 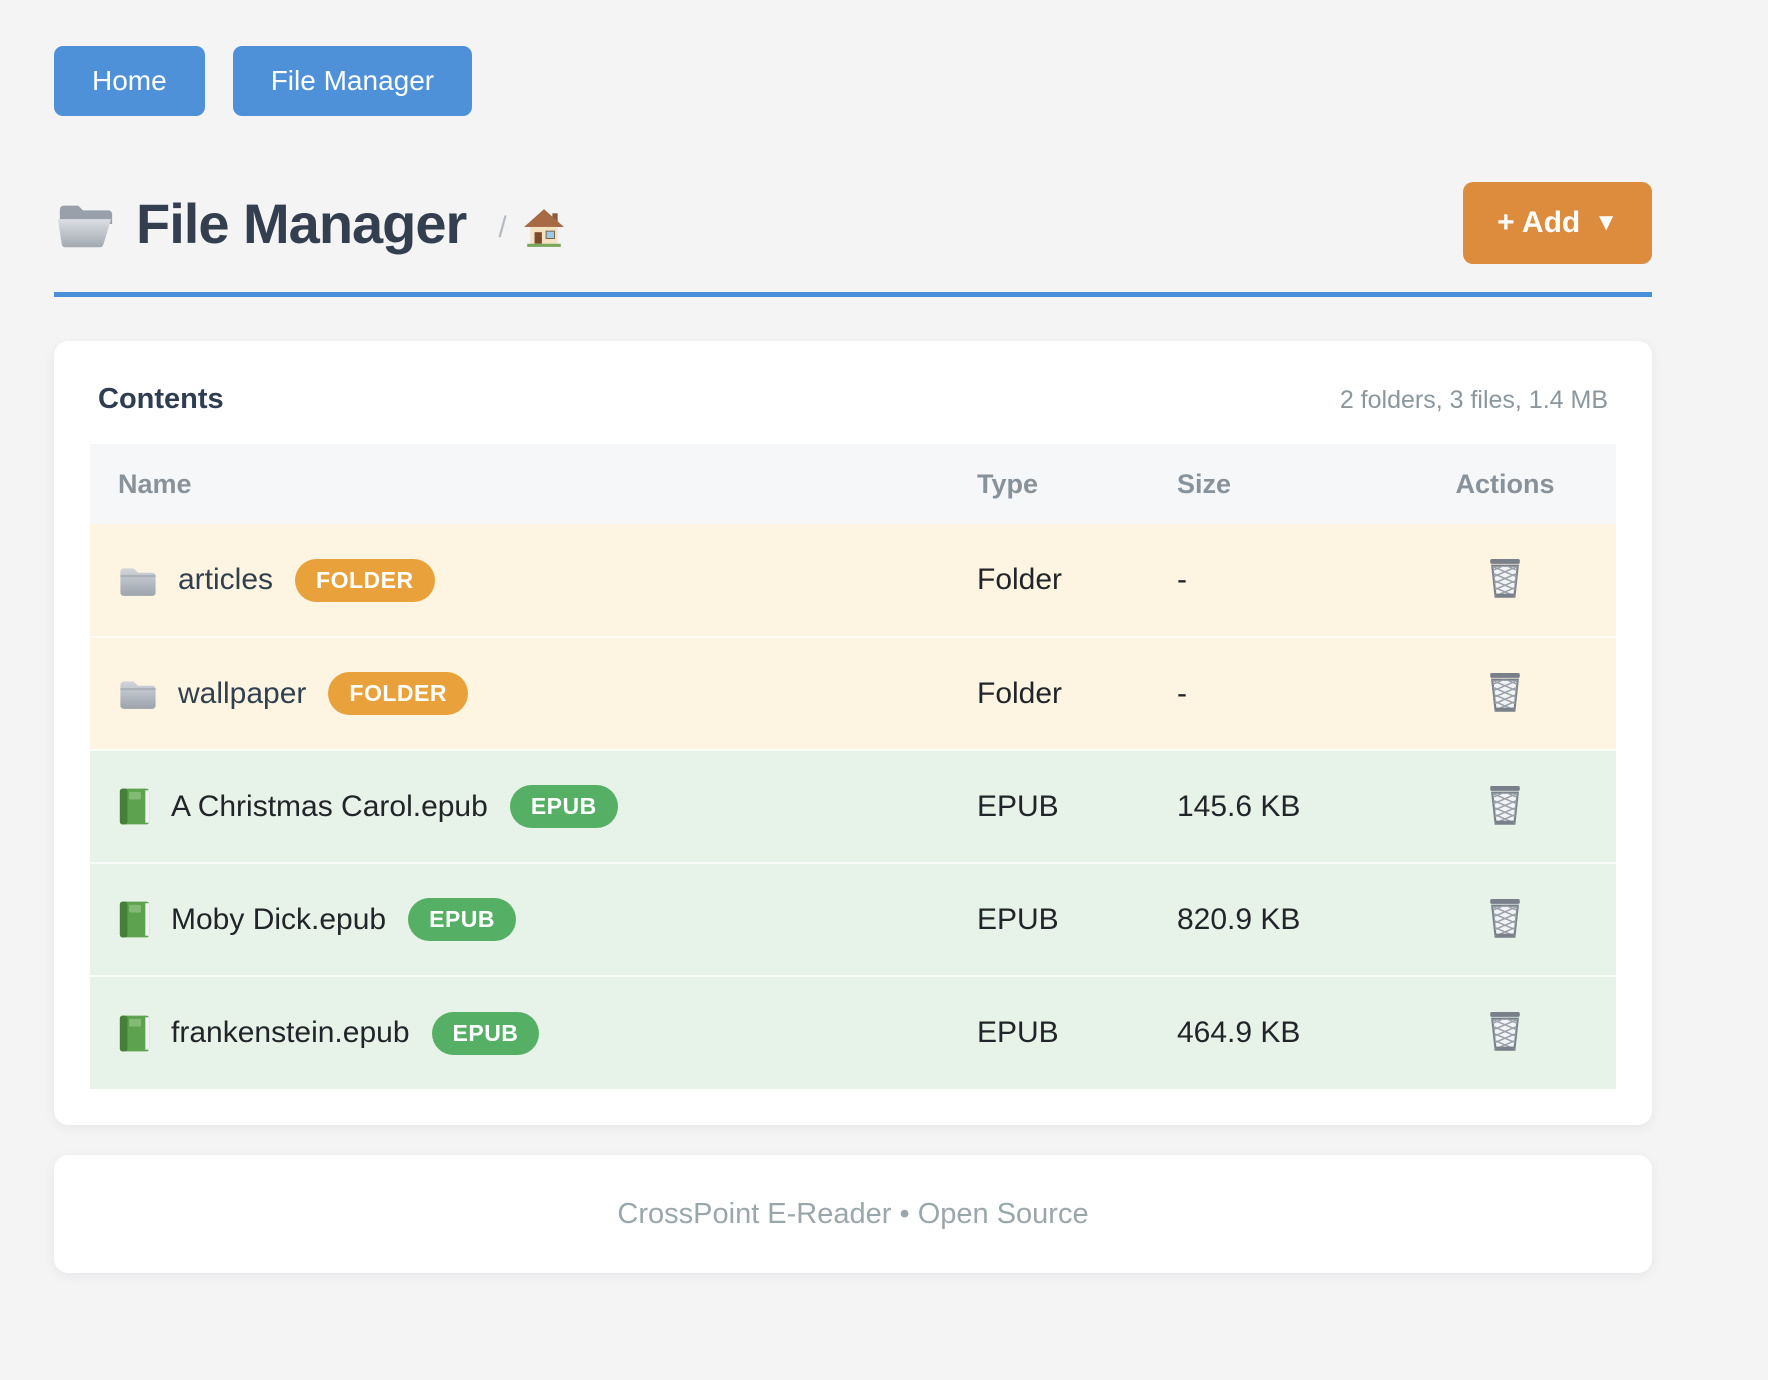 I want to click on size-cell: 464.9 KB, so click(x=1271, y=1032).